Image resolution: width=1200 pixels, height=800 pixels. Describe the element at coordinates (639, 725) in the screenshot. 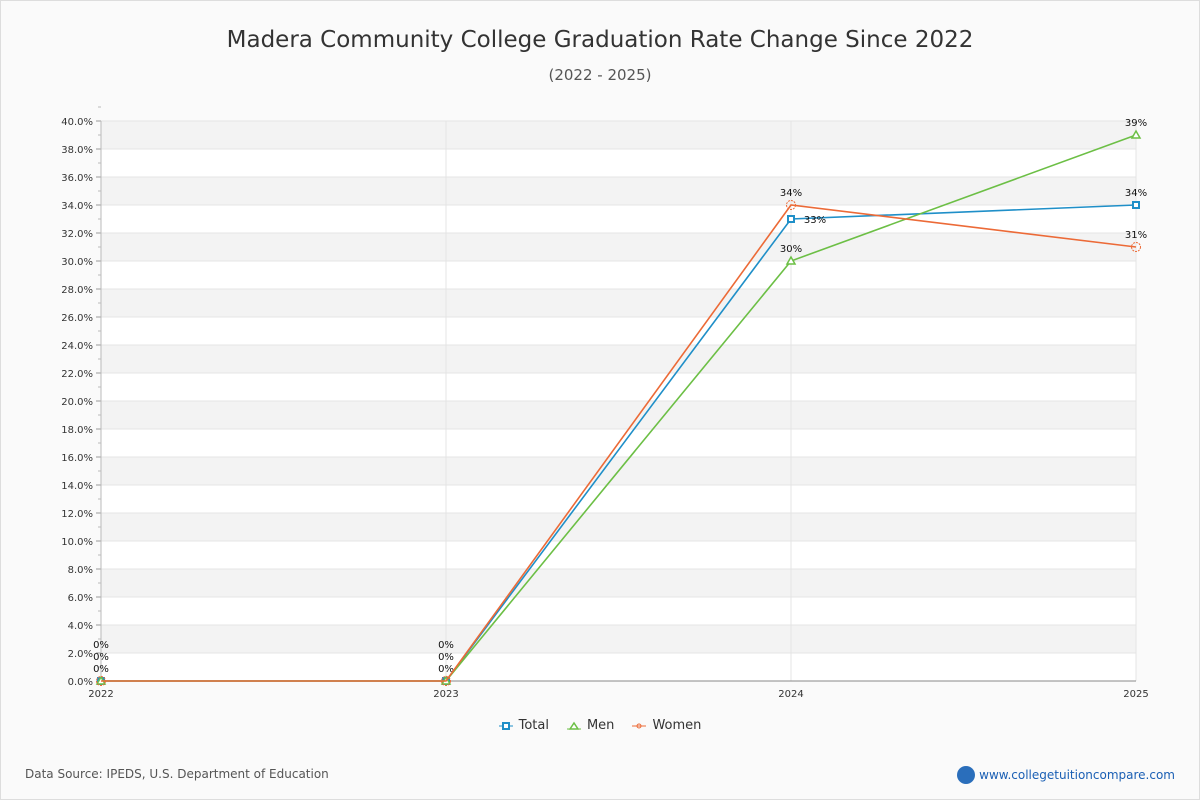

I see `legend-circle-icon` at that location.